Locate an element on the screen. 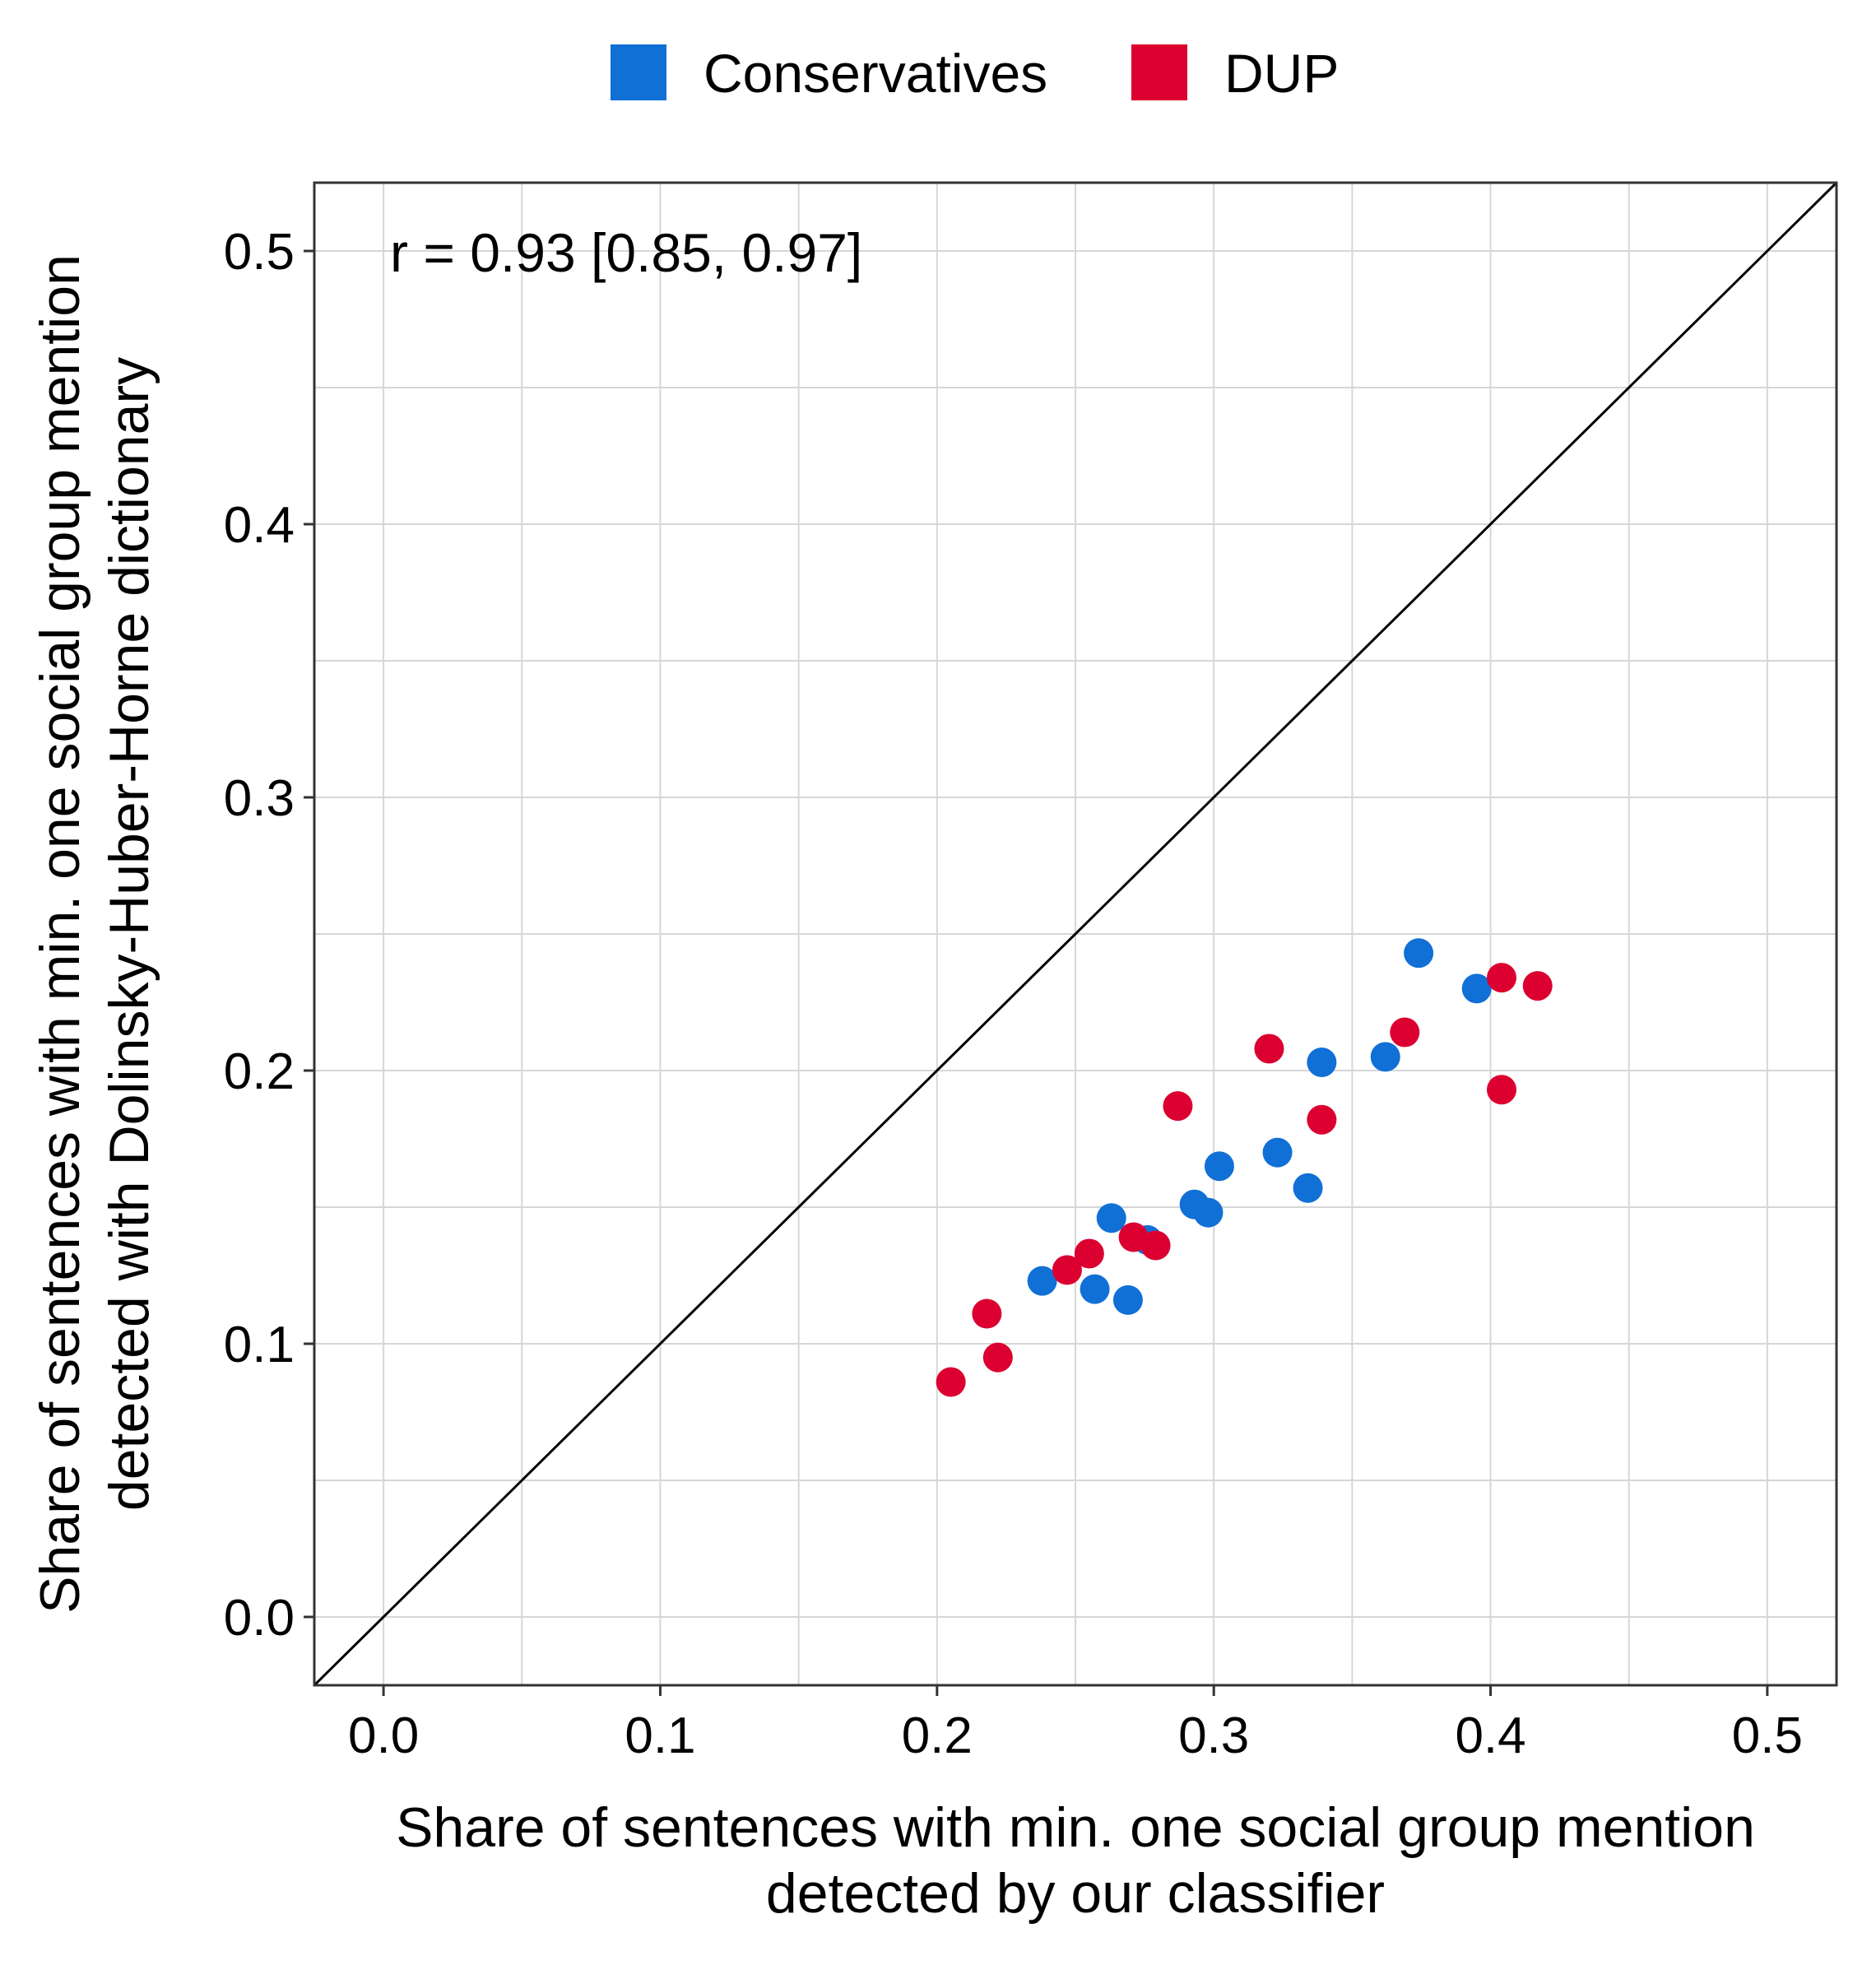 This screenshot has height=1979, width=1876. legend: Conservatives DUP is located at coordinates (975, 73).